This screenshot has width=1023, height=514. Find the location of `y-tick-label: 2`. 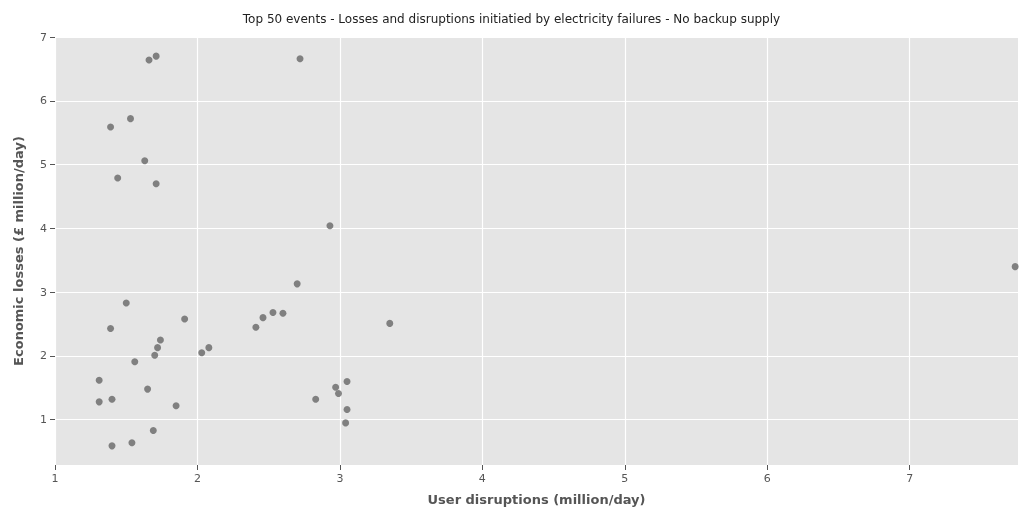

y-tick-label: 2 is located at coordinates (43, 356).